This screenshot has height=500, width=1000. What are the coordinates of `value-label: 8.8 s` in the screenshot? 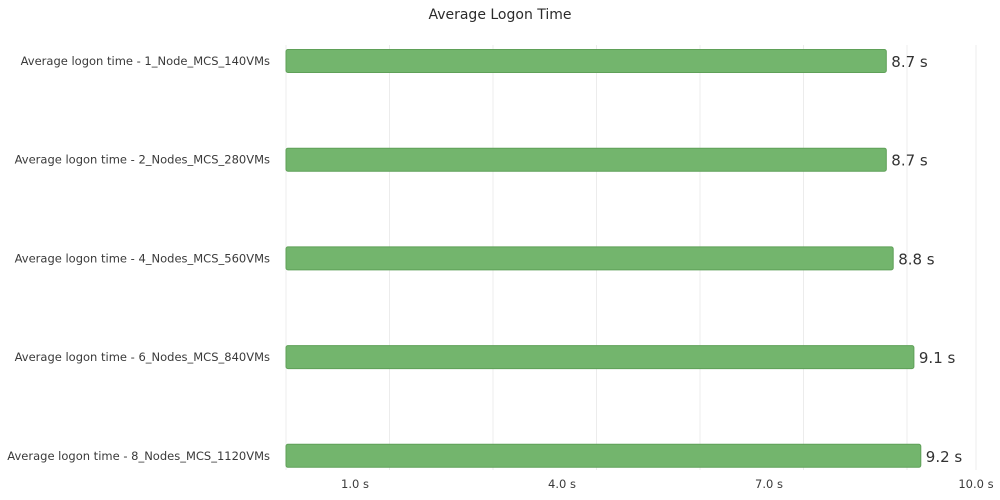 It's located at (916, 259).